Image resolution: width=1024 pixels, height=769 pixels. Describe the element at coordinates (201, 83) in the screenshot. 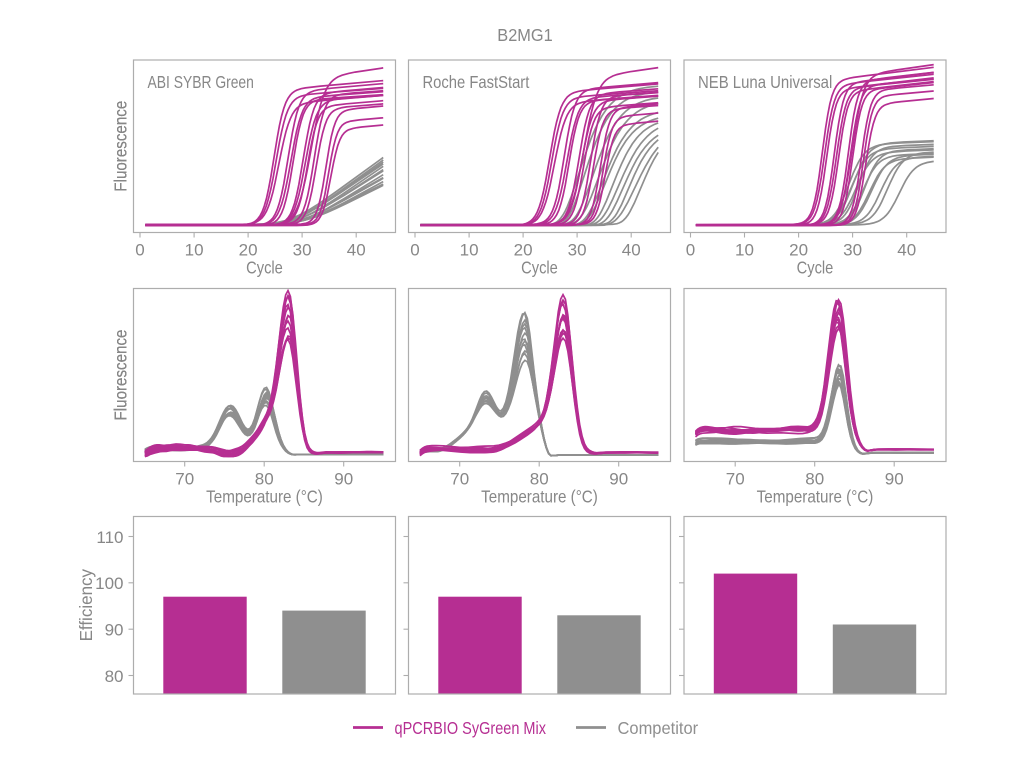

I see `svg-text: ABI SYBR Green` at that location.